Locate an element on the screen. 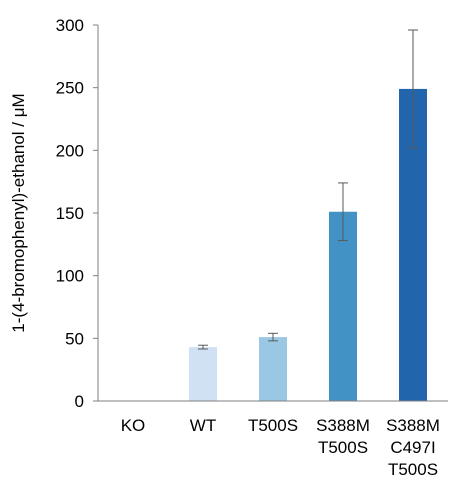 The width and height of the screenshot is (457, 479). y-axis: 0 50 100 150 200 250 300 is located at coordinates (77, 213).